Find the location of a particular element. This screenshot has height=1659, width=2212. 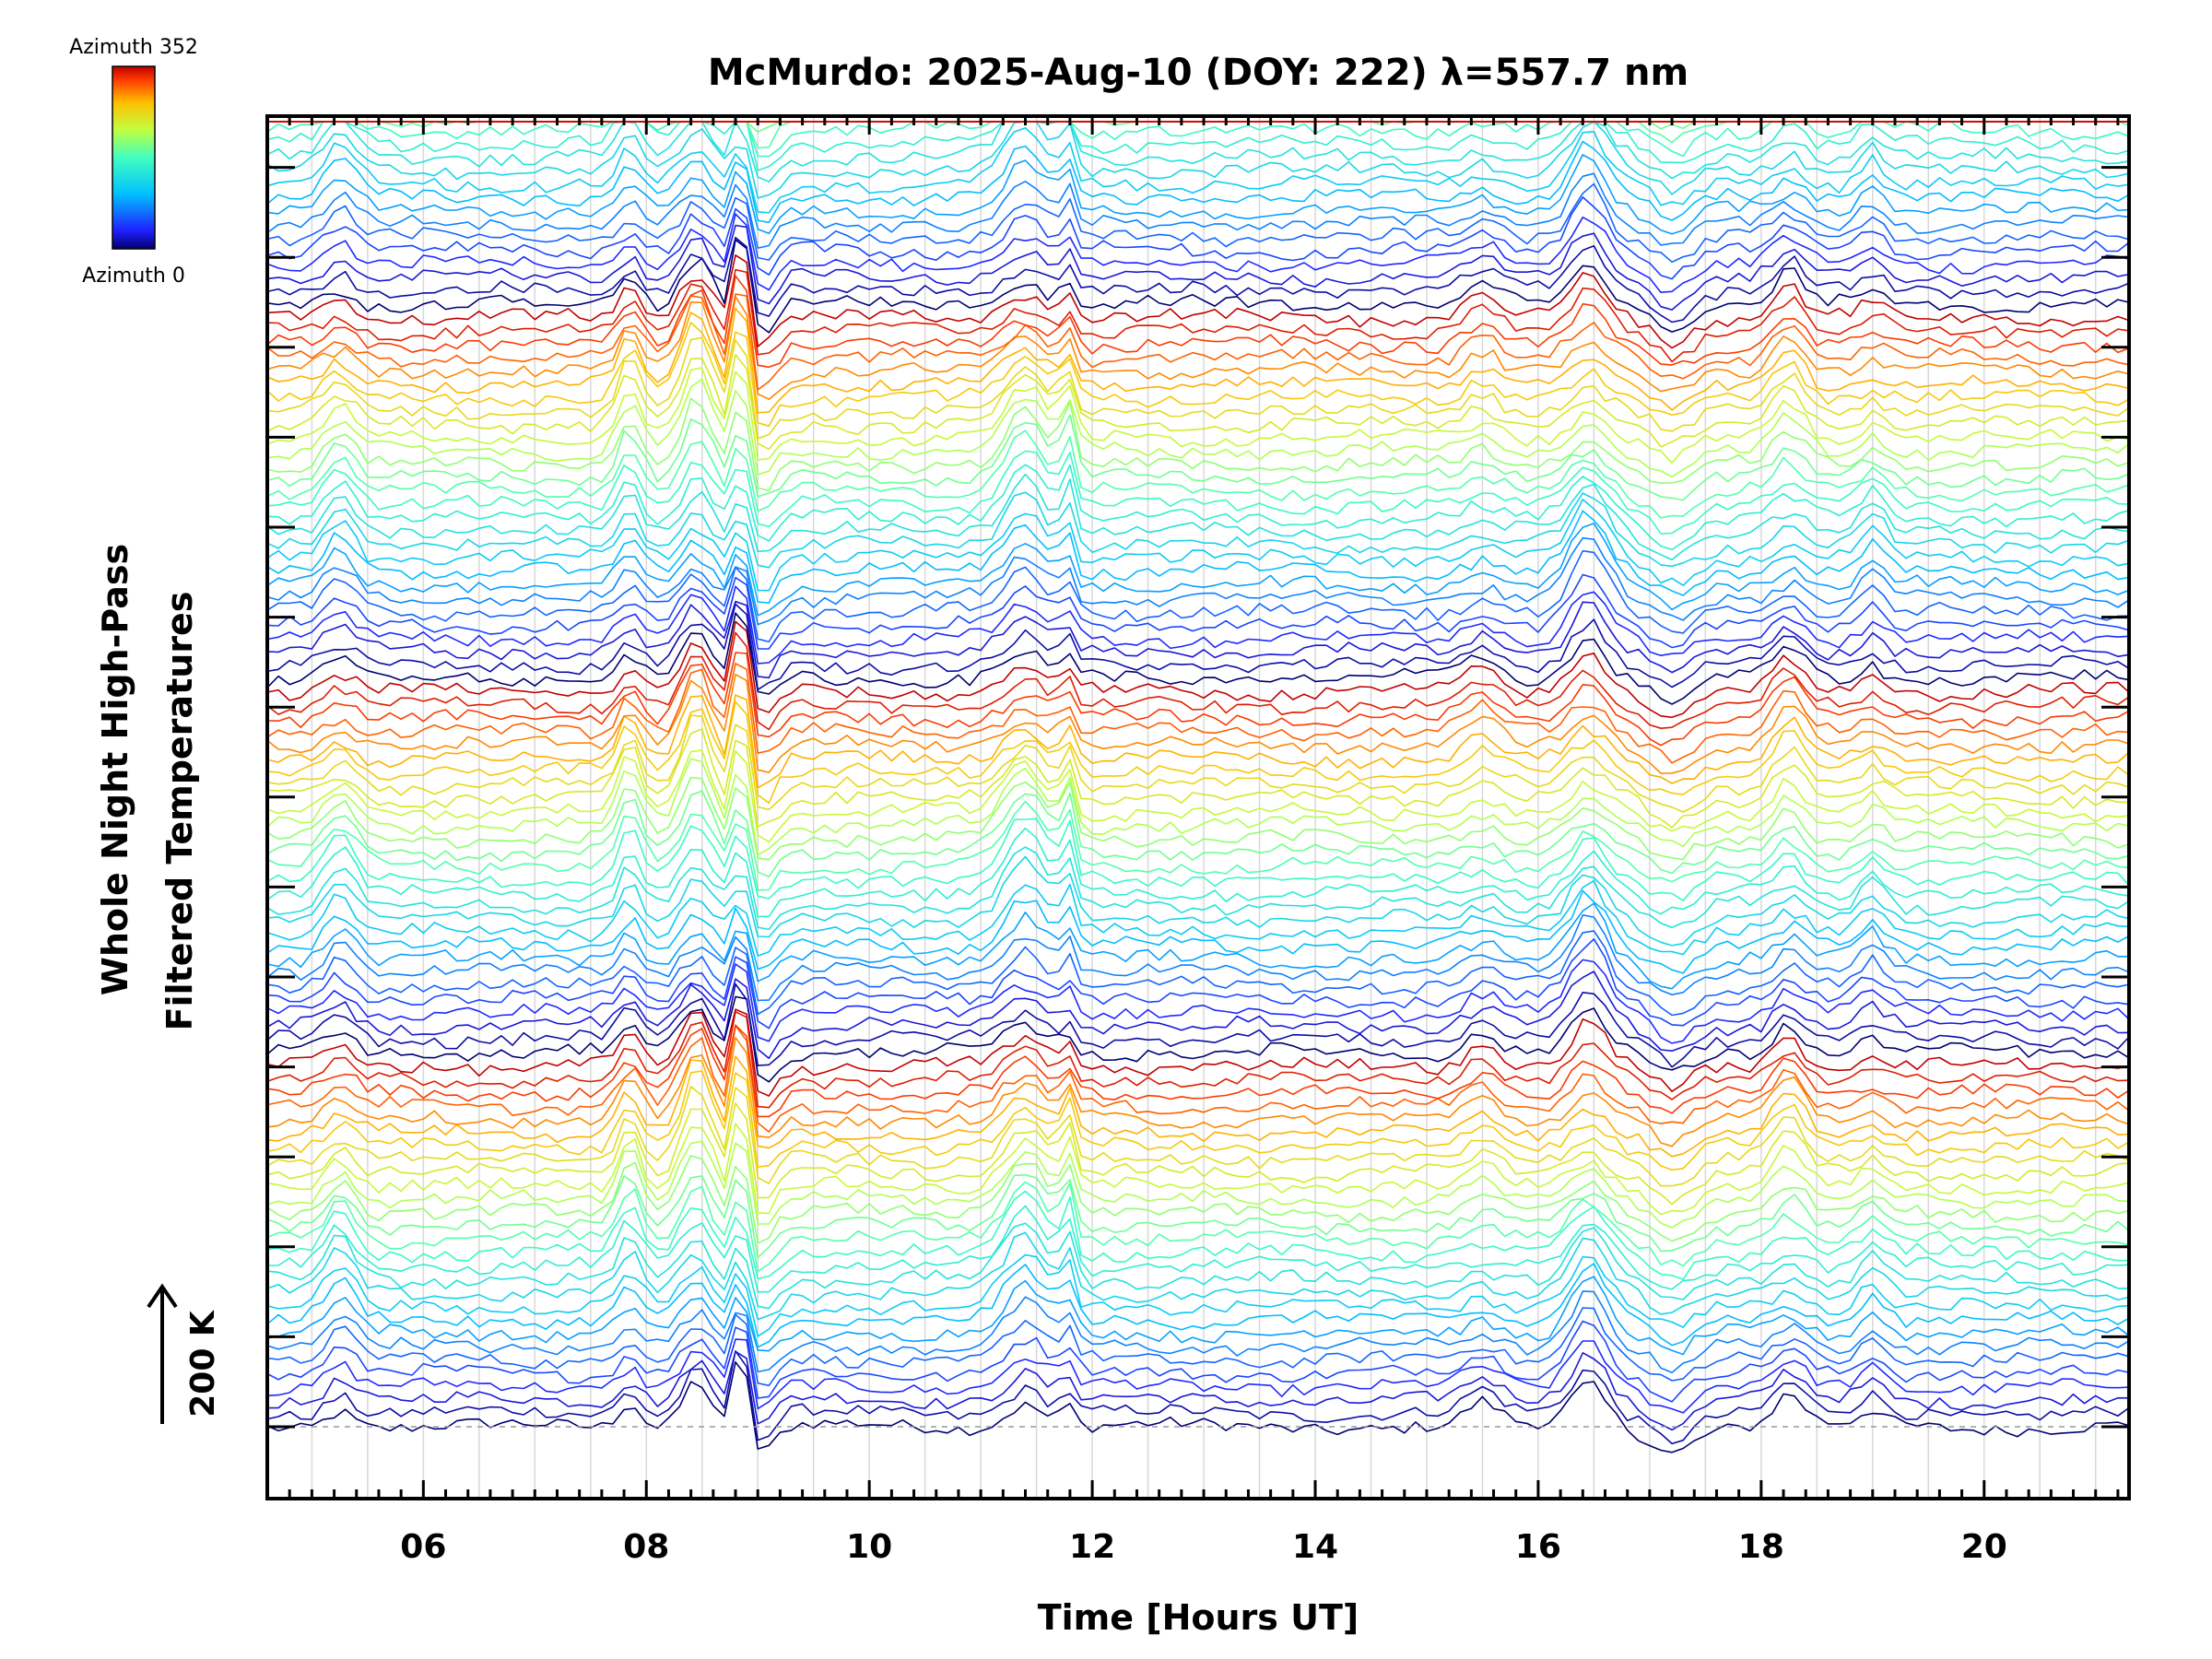

scale-arrow-head is located at coordinates (162, 1296).